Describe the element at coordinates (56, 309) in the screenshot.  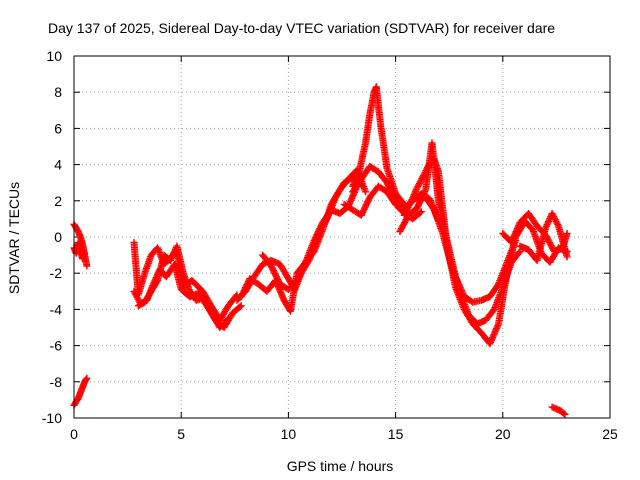
I see `y-tick-label: -4` at that location.